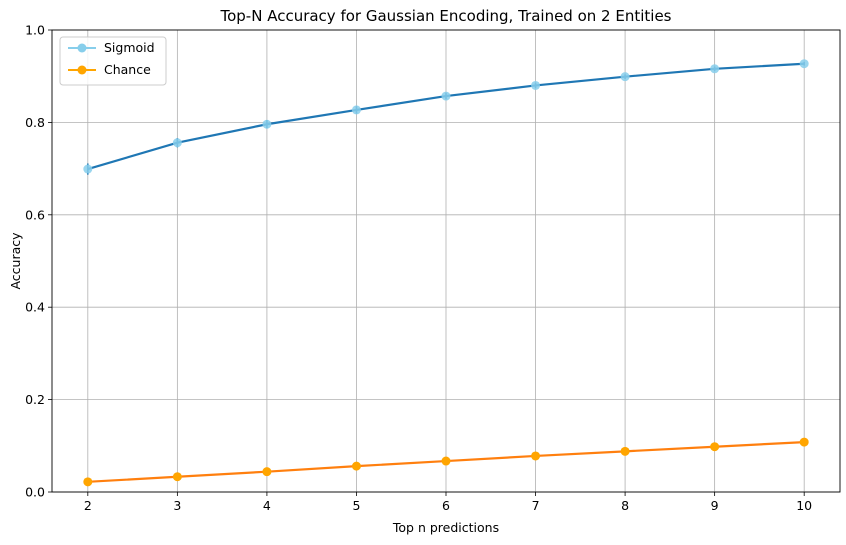 This screenshot has height=545, width=846. What do you see at coordinates (88, 505) in the screenshot?
I see `x-tick-label: 2` at bounding box center [88, 505].